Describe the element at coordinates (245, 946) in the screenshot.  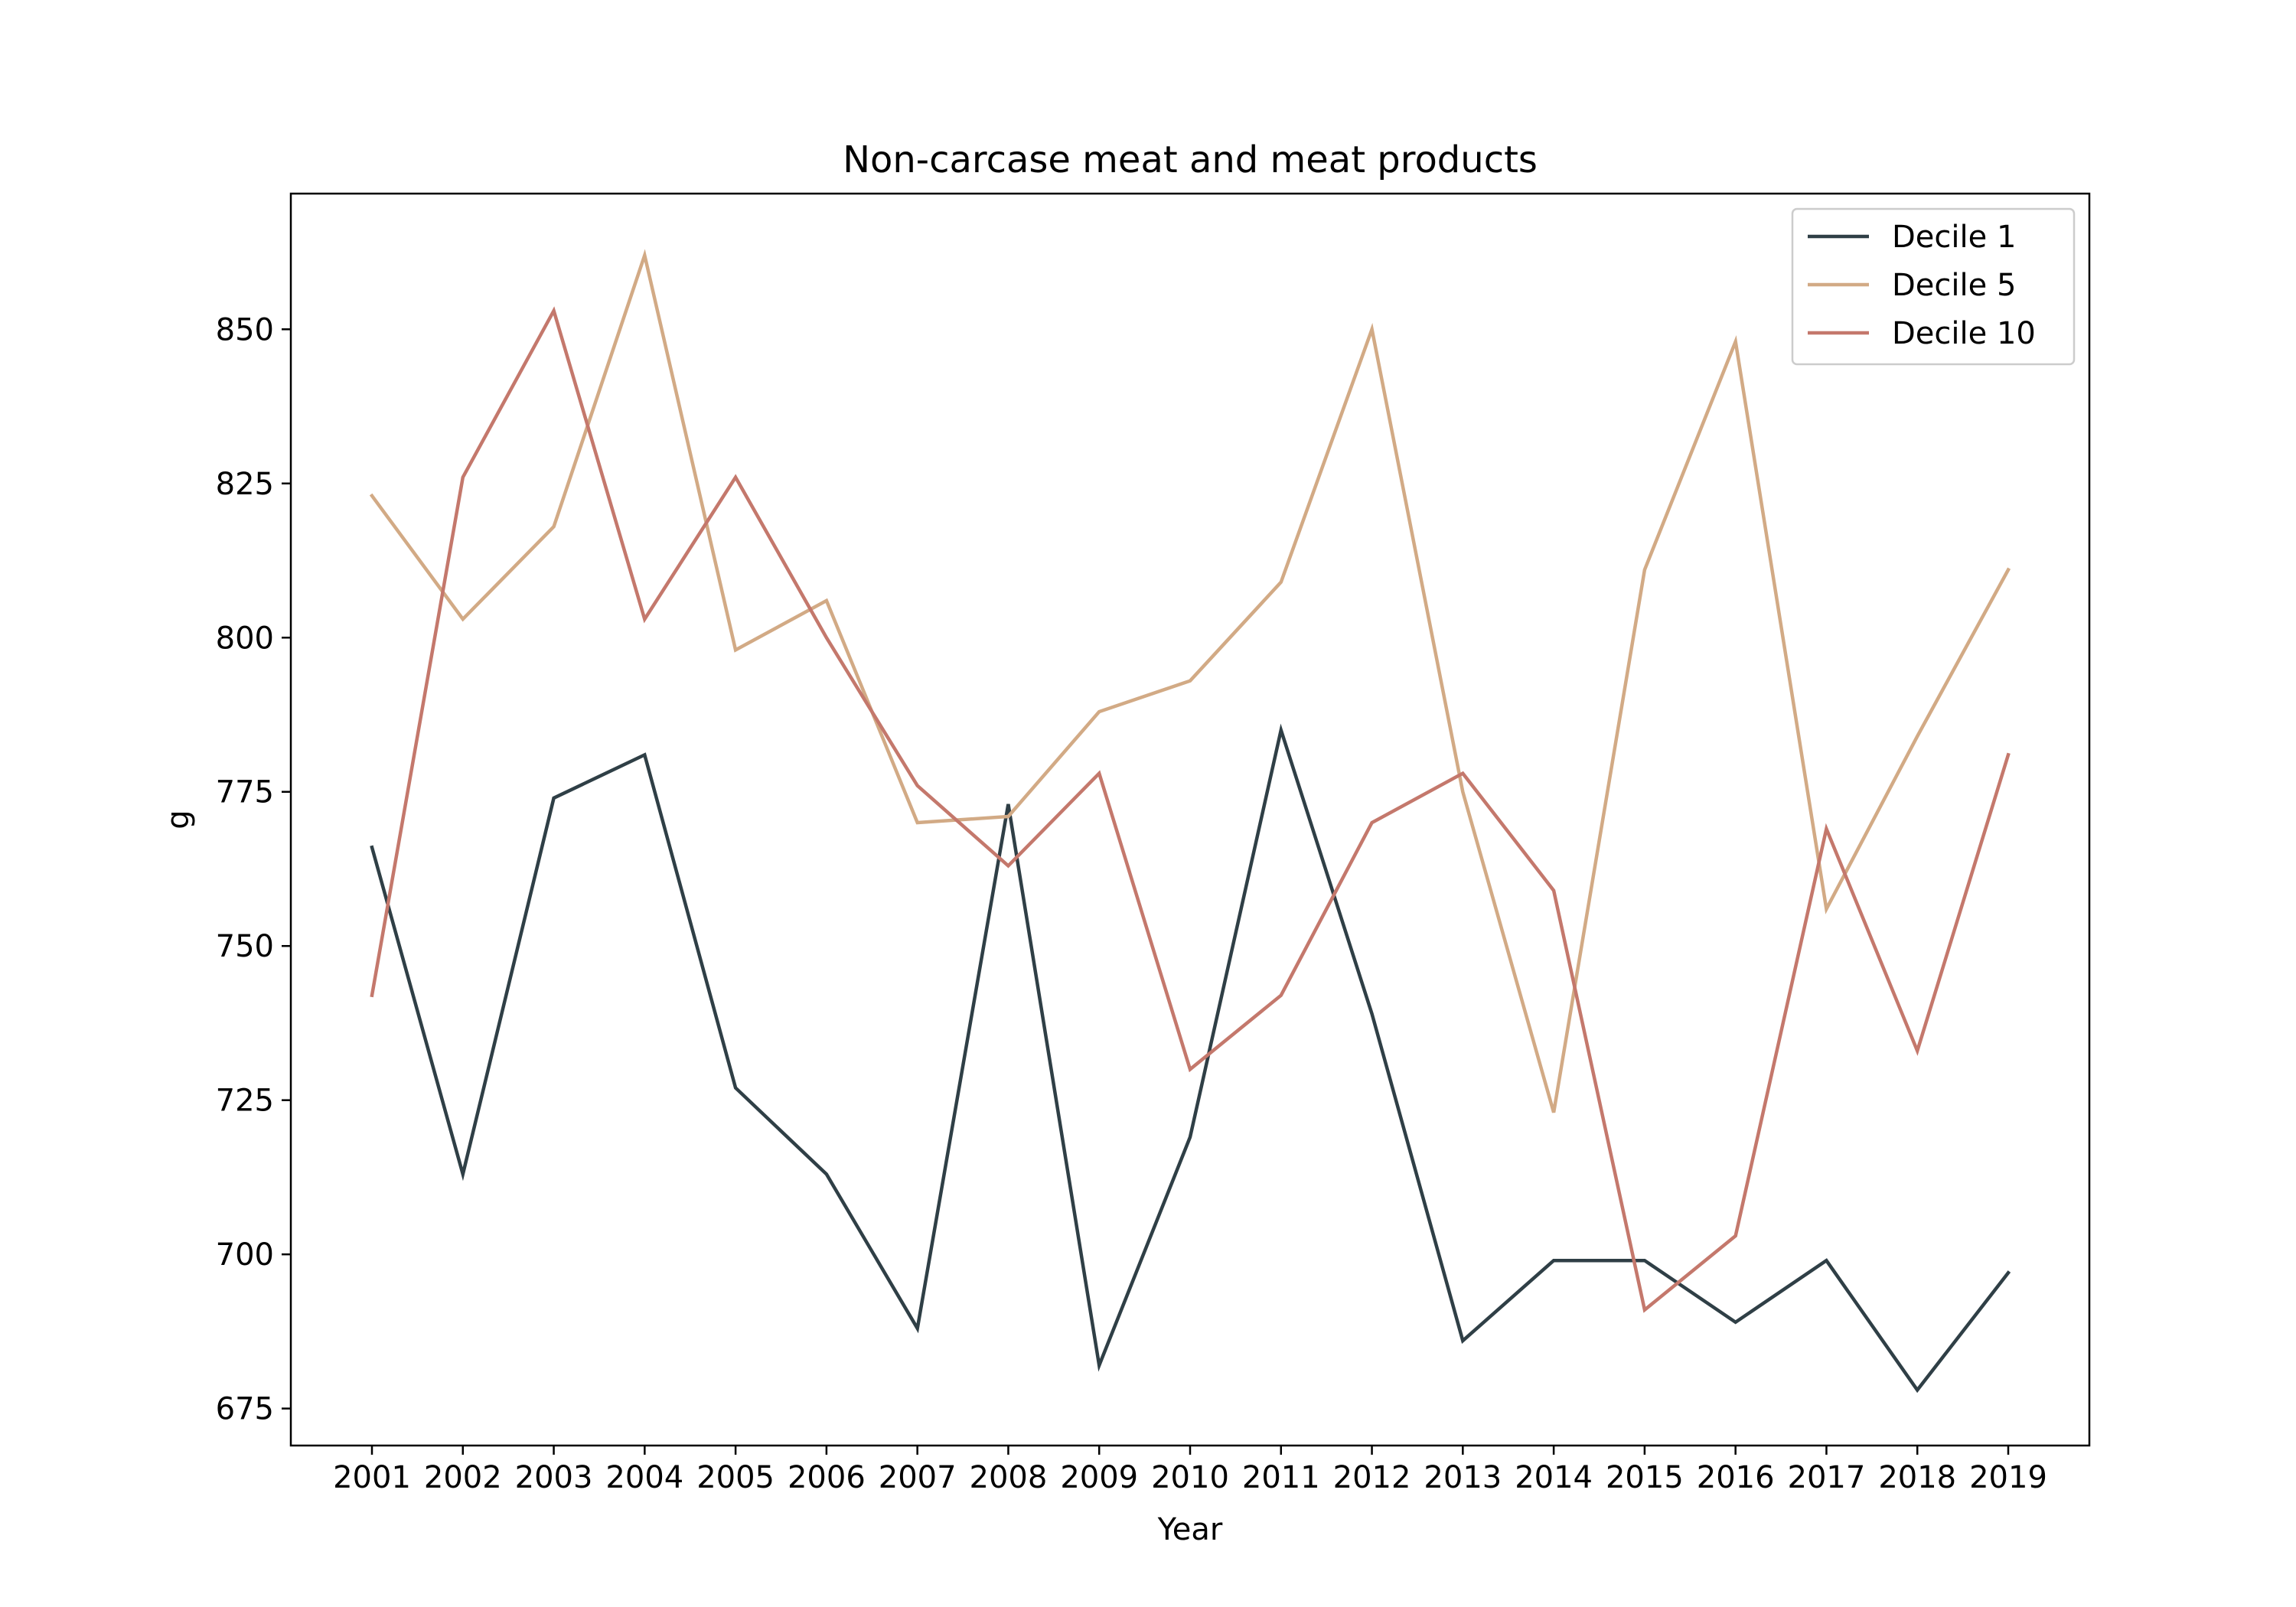
I see `y-tick-label: 750` at that location.